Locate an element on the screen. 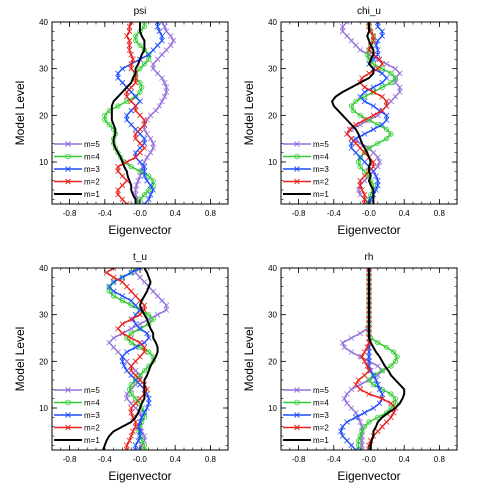 Image resolution: width=485 pixels, height=492 pixels. y-tick-label: 10 is located at coordinates (272, 408).